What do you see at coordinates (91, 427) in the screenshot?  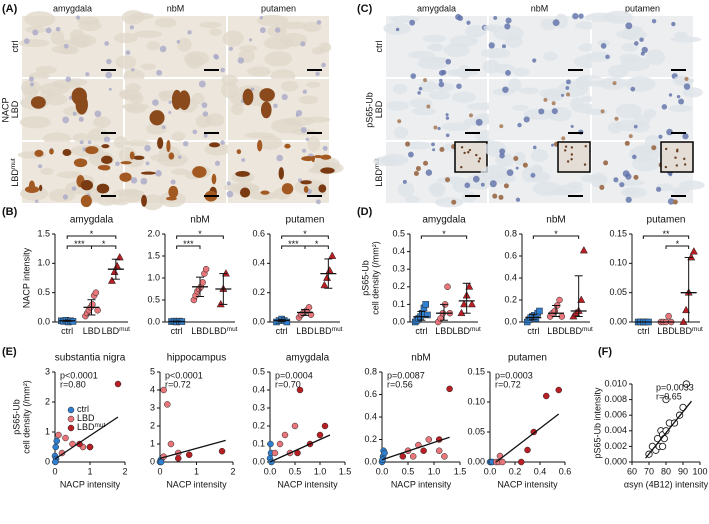 I see `legend-label: LBDmut` at bounding box center [91, 427].